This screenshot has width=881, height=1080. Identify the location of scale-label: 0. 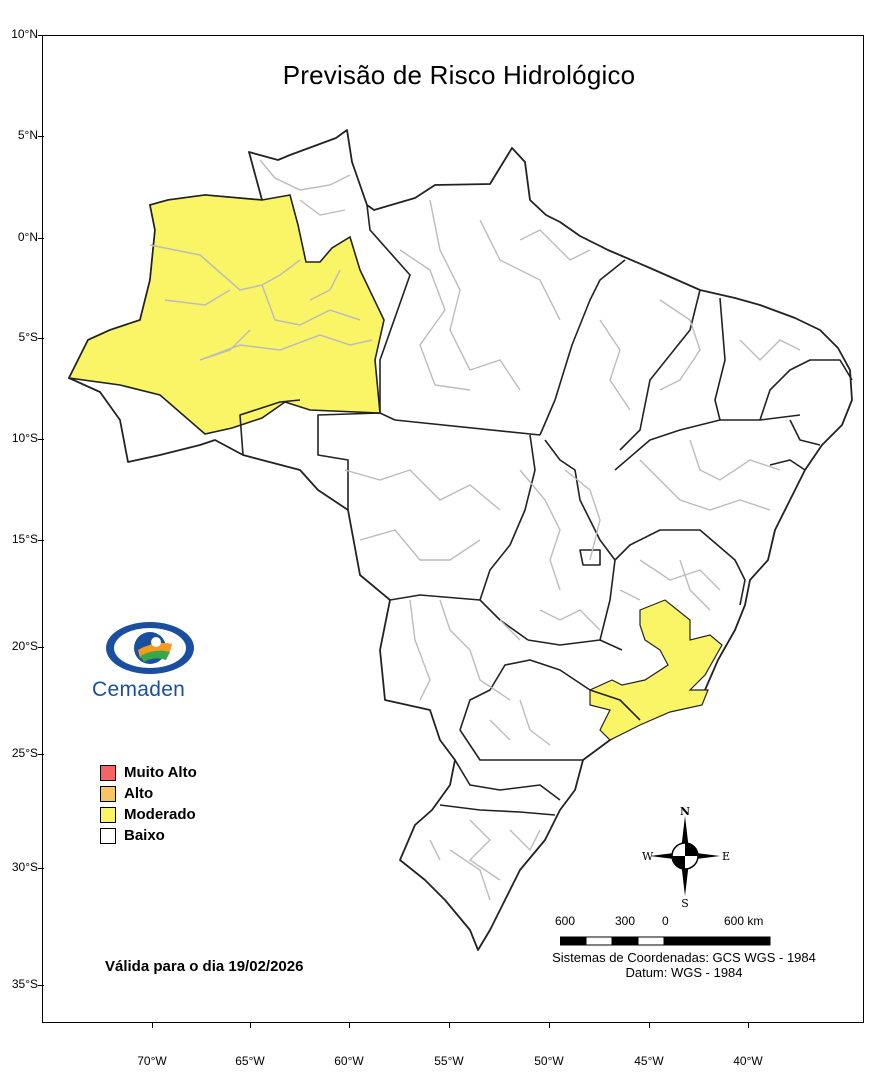
(665, 921).